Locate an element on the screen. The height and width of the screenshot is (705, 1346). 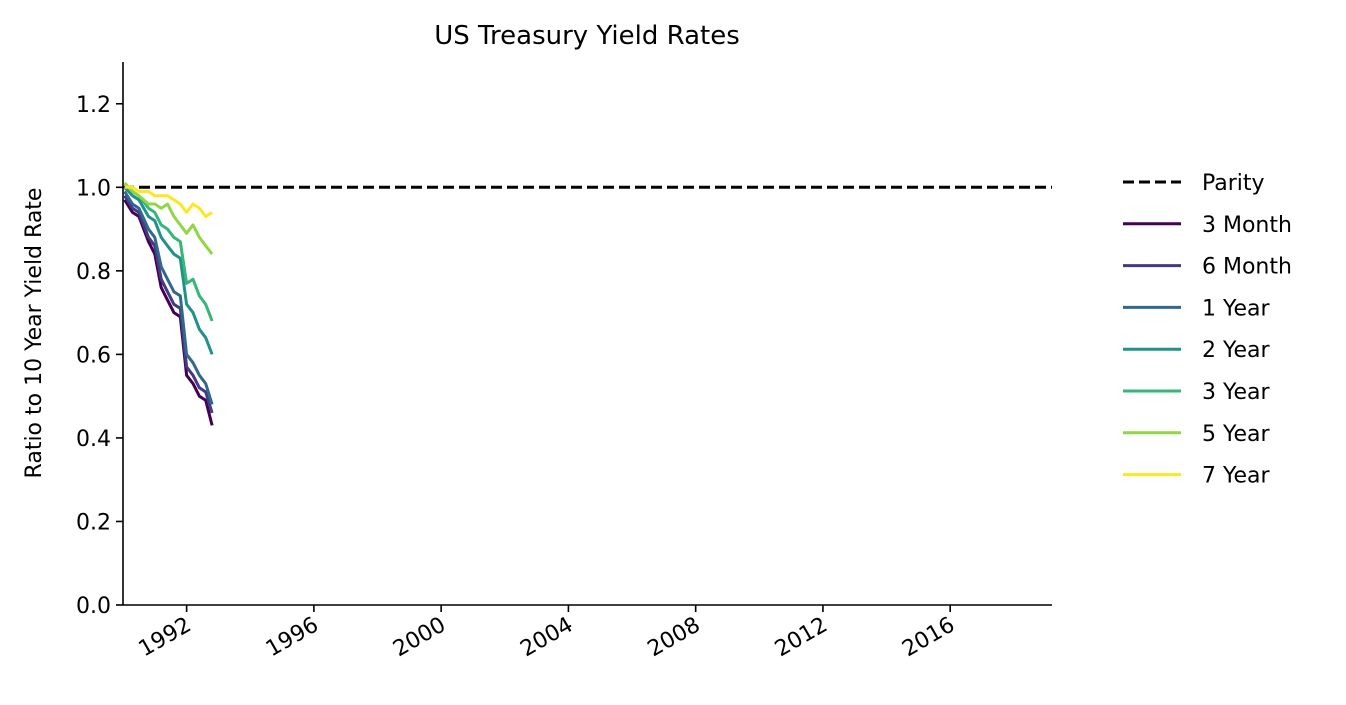
y-tick-label: 1.2 is located at coordinates (93, 105).